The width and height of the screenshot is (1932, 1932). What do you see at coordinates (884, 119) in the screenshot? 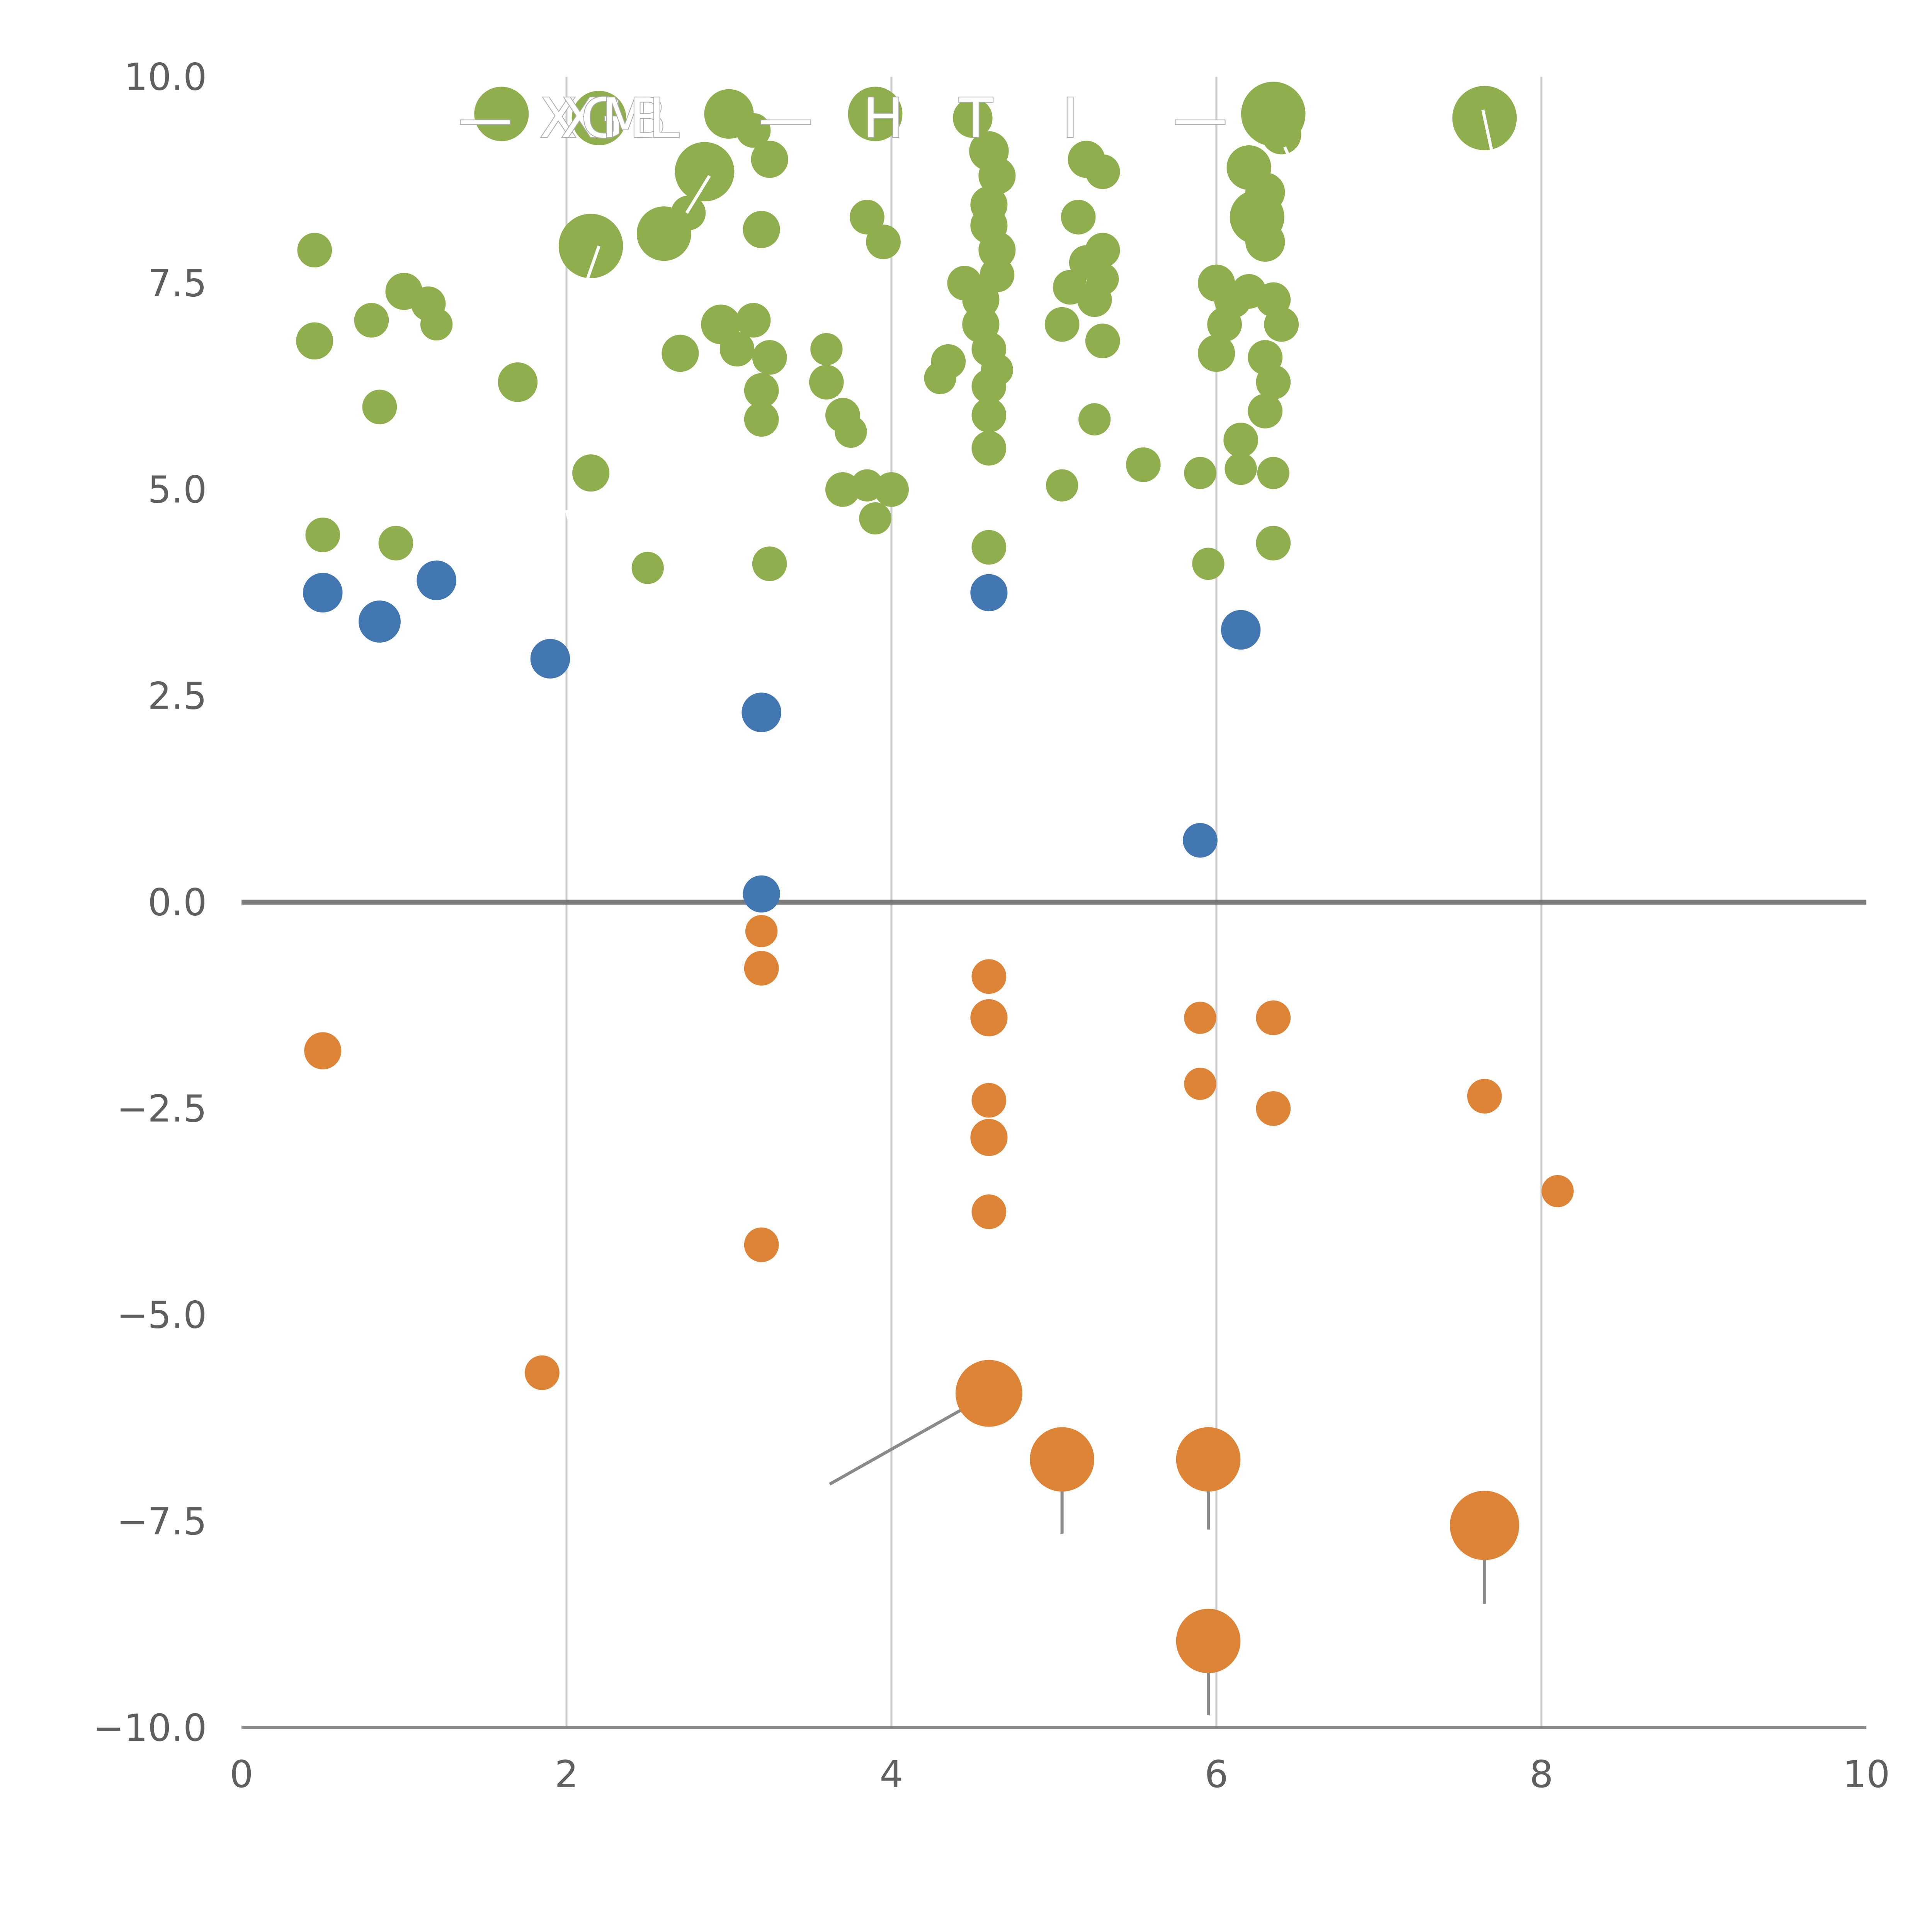
I see `annotation-label: H` at bounding box center [884, 119].